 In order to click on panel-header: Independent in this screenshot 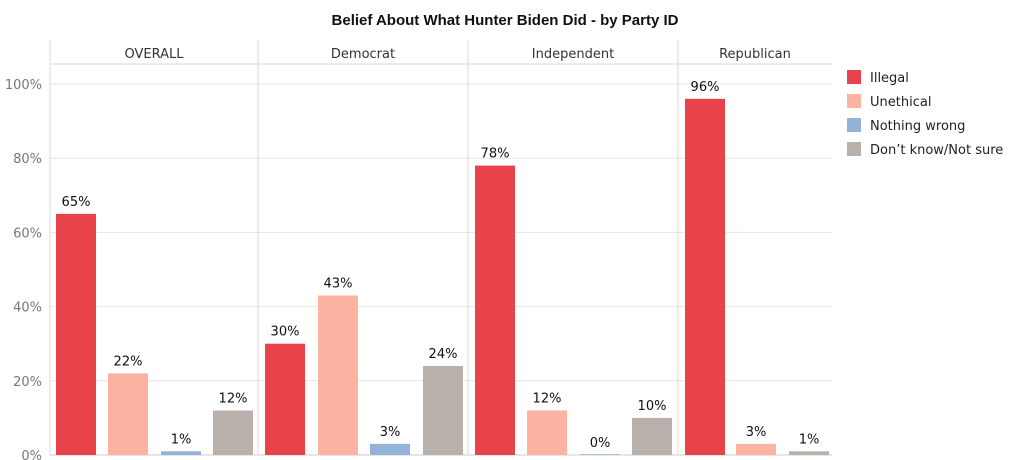, I will do `click(573, 54)`.